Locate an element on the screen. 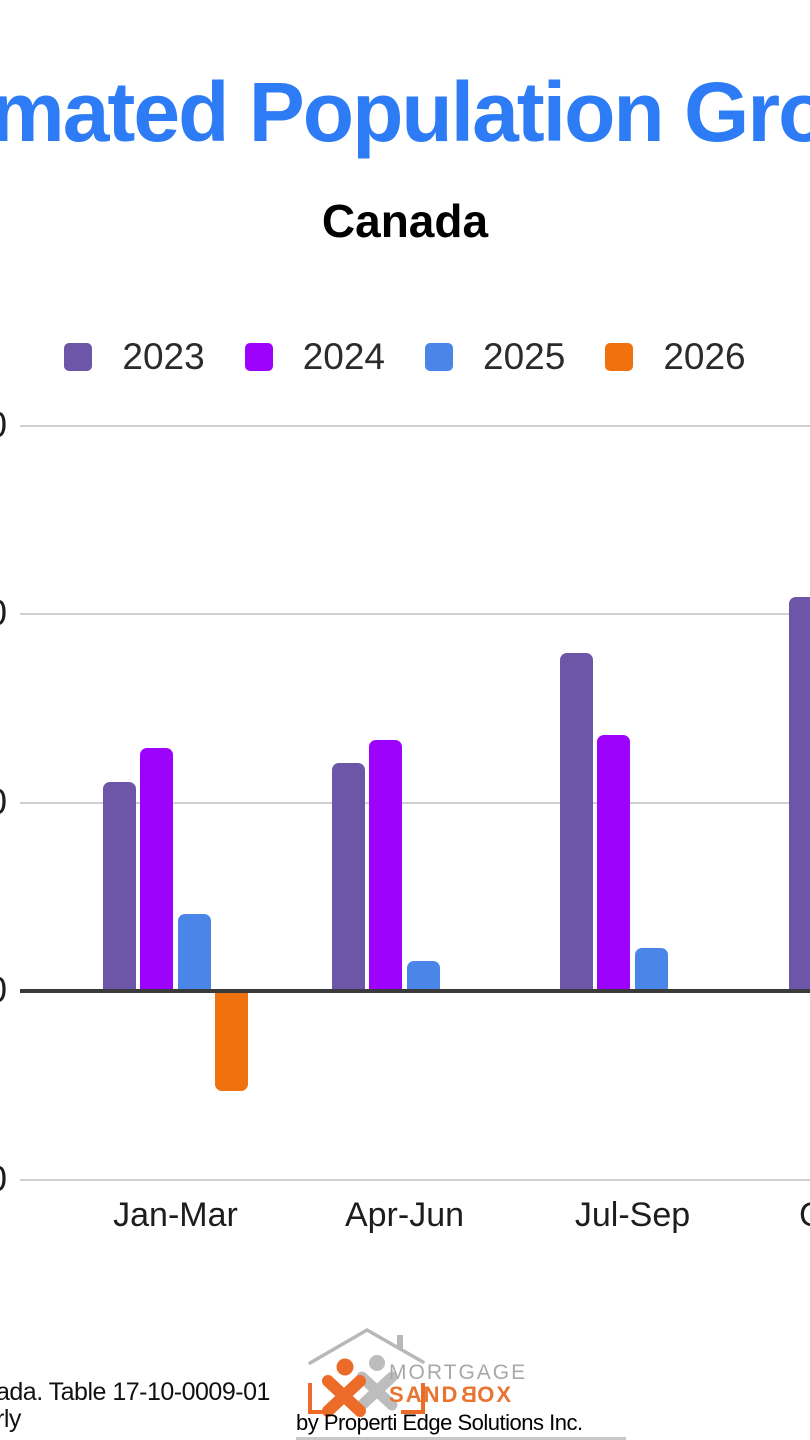 This screenshot has width=810, height=1440. mortgage-sandbox-logo-icon is located at coordinates (366, 1372).